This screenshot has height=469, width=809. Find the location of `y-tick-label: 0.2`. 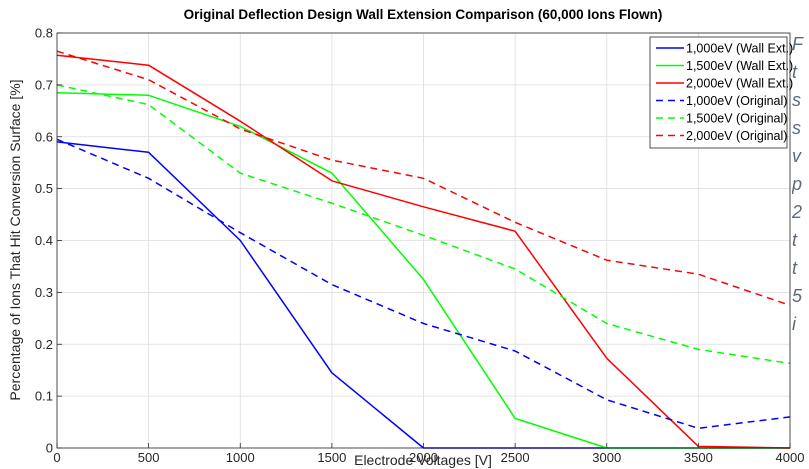

y-tick-label: 0.2 is located at coordinates (44, 344).